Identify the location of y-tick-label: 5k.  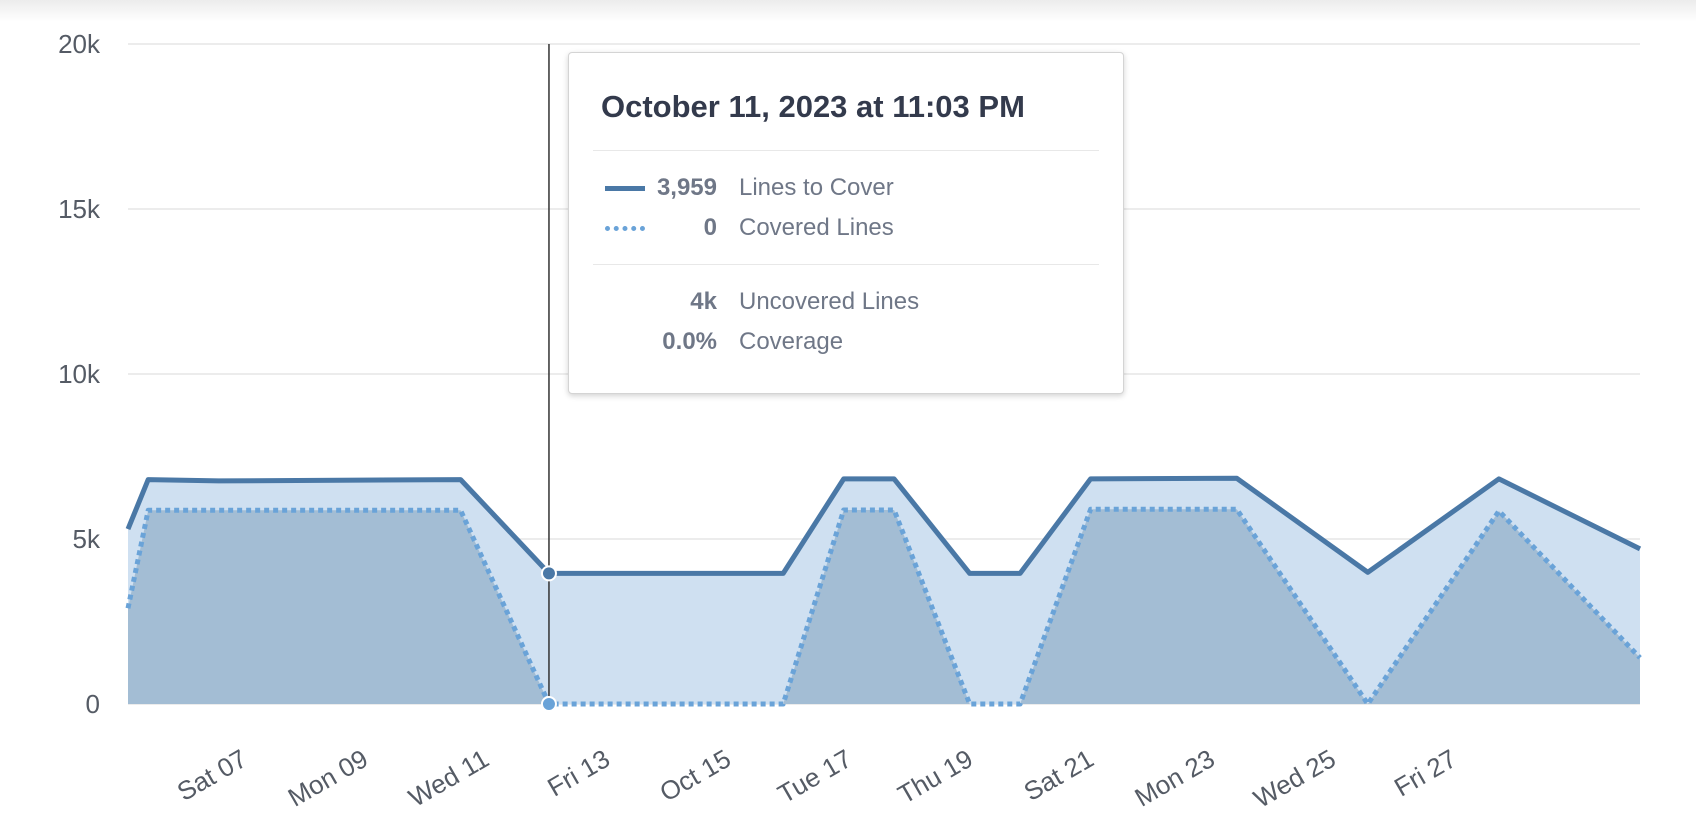
(87, 539).